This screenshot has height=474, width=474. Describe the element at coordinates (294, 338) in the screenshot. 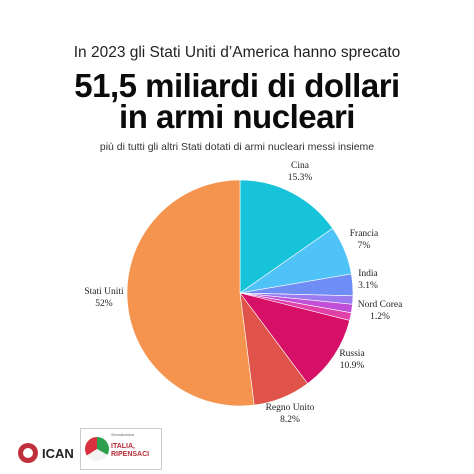

I see `pie-slice-russia` at that location.